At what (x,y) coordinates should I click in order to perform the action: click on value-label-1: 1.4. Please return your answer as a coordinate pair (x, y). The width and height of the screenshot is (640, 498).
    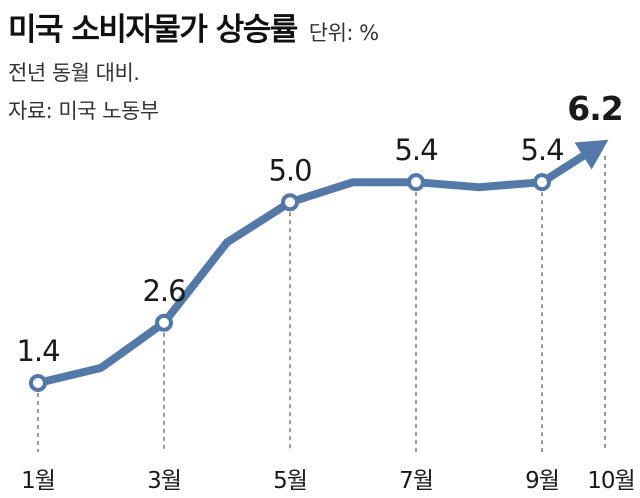
    Looking at the image, I should click on (37, 351).